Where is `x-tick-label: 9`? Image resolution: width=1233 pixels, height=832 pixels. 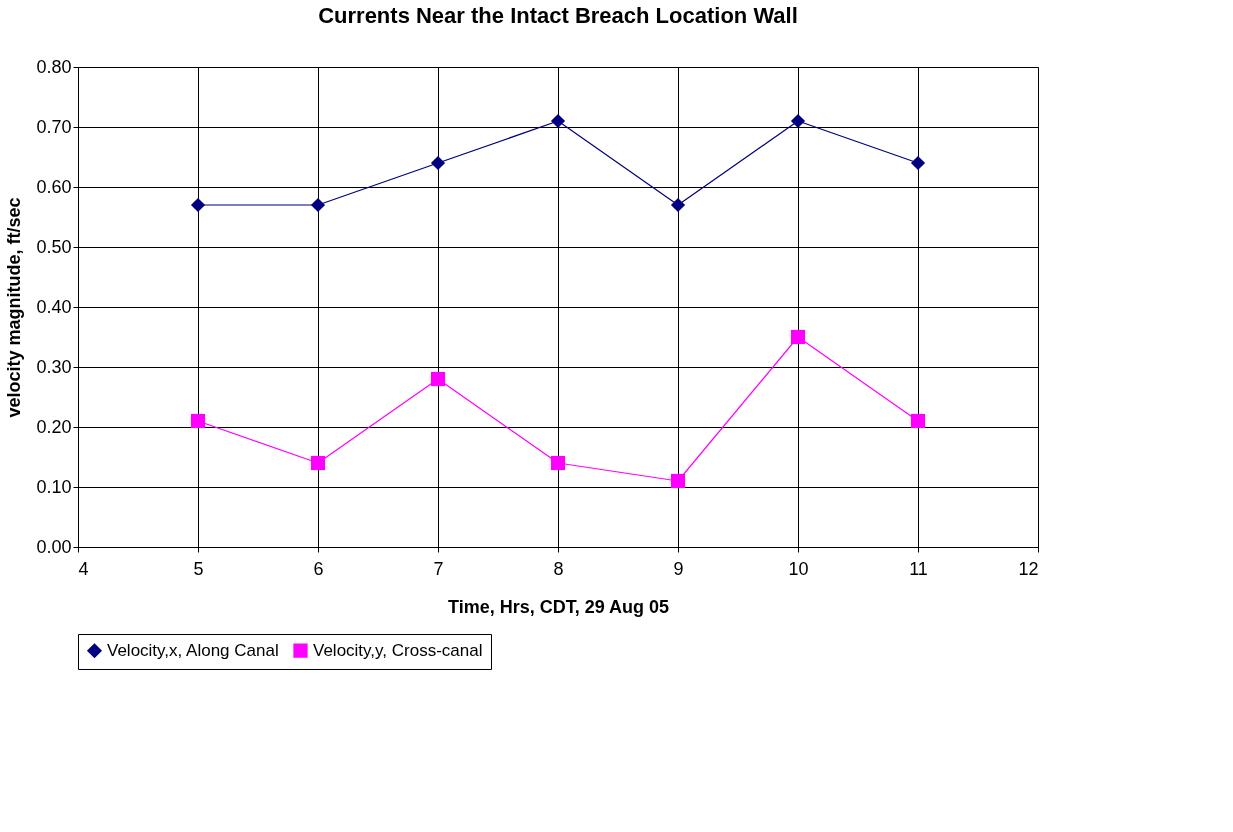 x-tick-label: 9 is located at coordinates (678, 568).